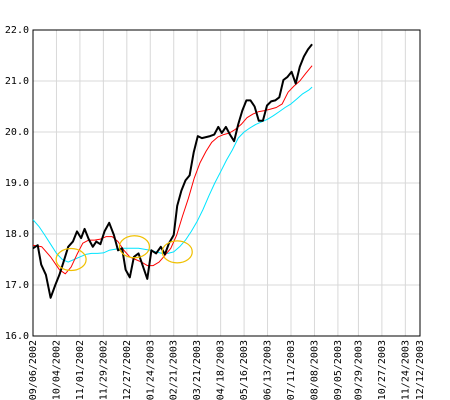  What do you see at coordinates (80, 370) in the screenshot?
I see `x-tick-label: 11/01/2002` at bounding box center [80, 370].